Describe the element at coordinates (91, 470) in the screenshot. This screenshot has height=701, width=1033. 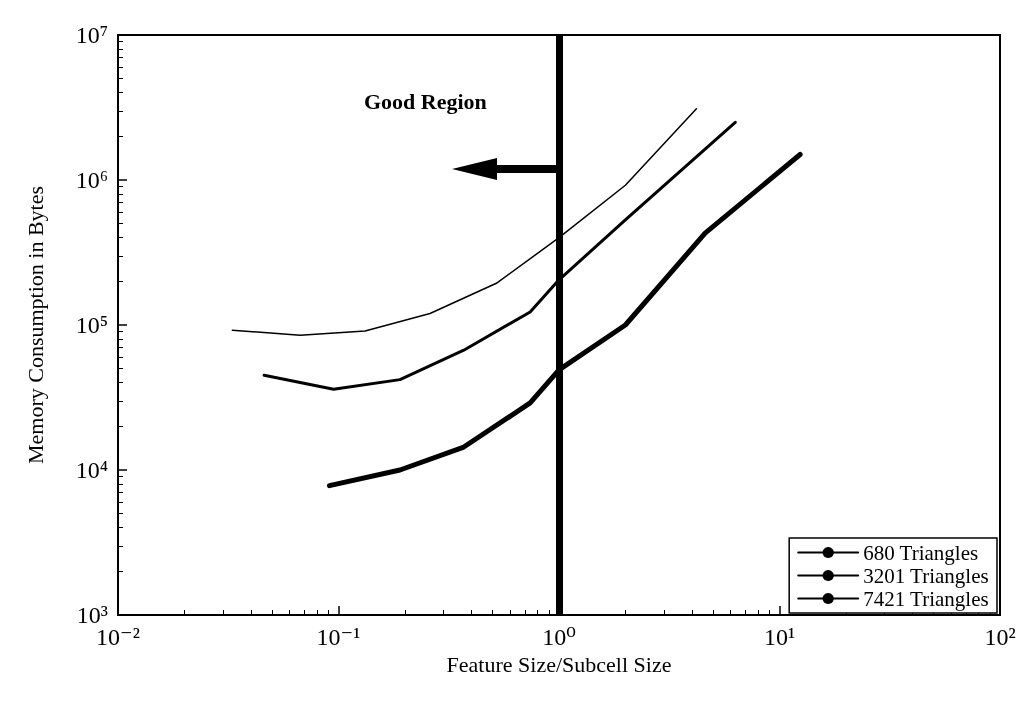
I see `y-tick-label: 10⁴` at that location.